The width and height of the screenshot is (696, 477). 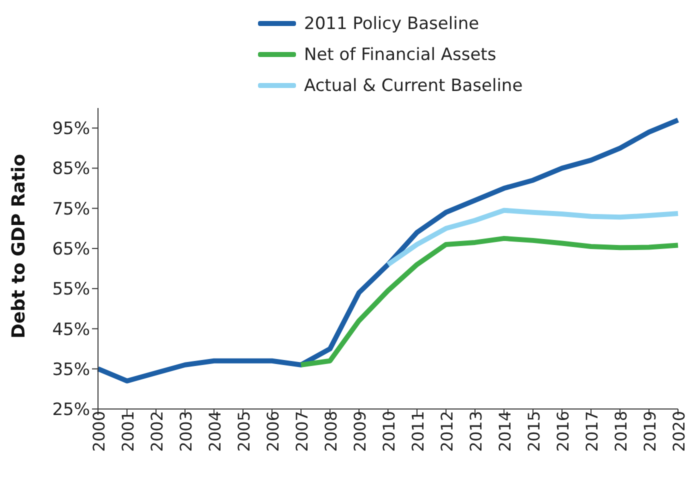 What do you see at coordinates (71, 330) in the screenshot?
I see `y-tick-label: 45%` at bounding box center [71, 330].